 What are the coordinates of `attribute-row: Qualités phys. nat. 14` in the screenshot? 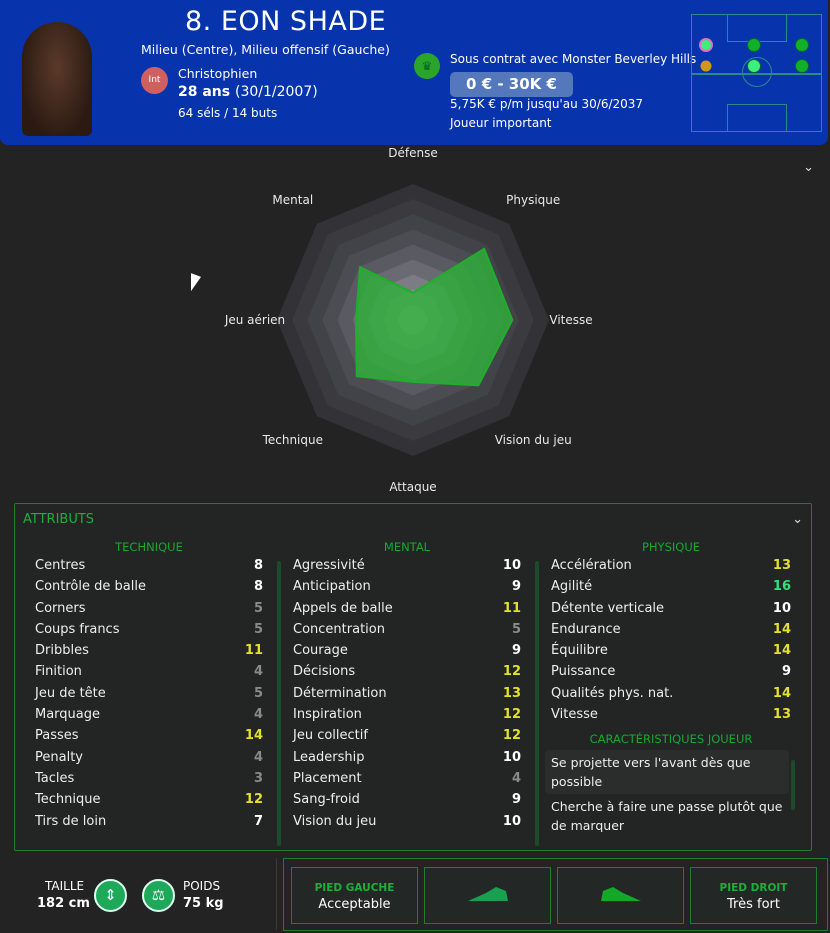 It's located at (671, 696).